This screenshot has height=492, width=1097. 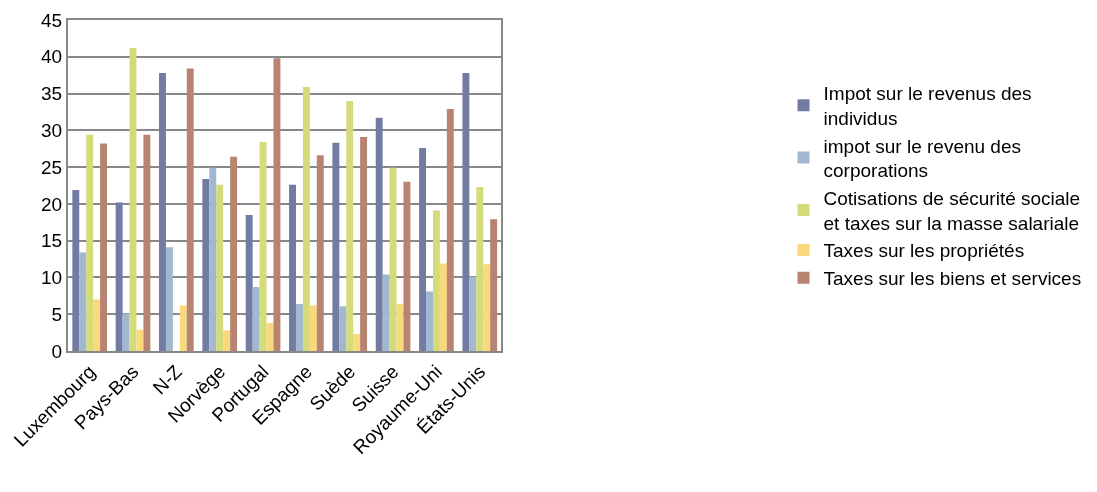 What do you see at coordinates (924, 251) in the screenshot?
I see `legend-label: Taxes sur les propriétés` at bounding box center [924, 251].